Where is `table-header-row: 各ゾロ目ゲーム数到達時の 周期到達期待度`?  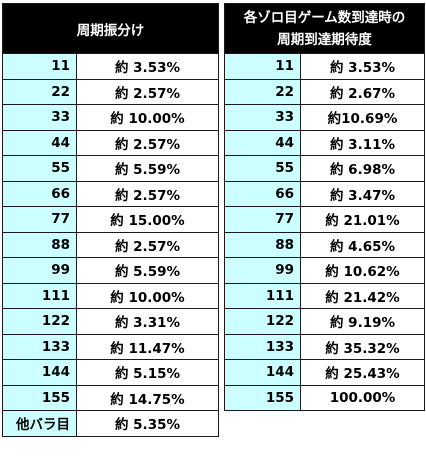
table-header-row: 各ゾロ目ゲーム数到達時の 周期到達期待度 is located at coordinates (324, 28).